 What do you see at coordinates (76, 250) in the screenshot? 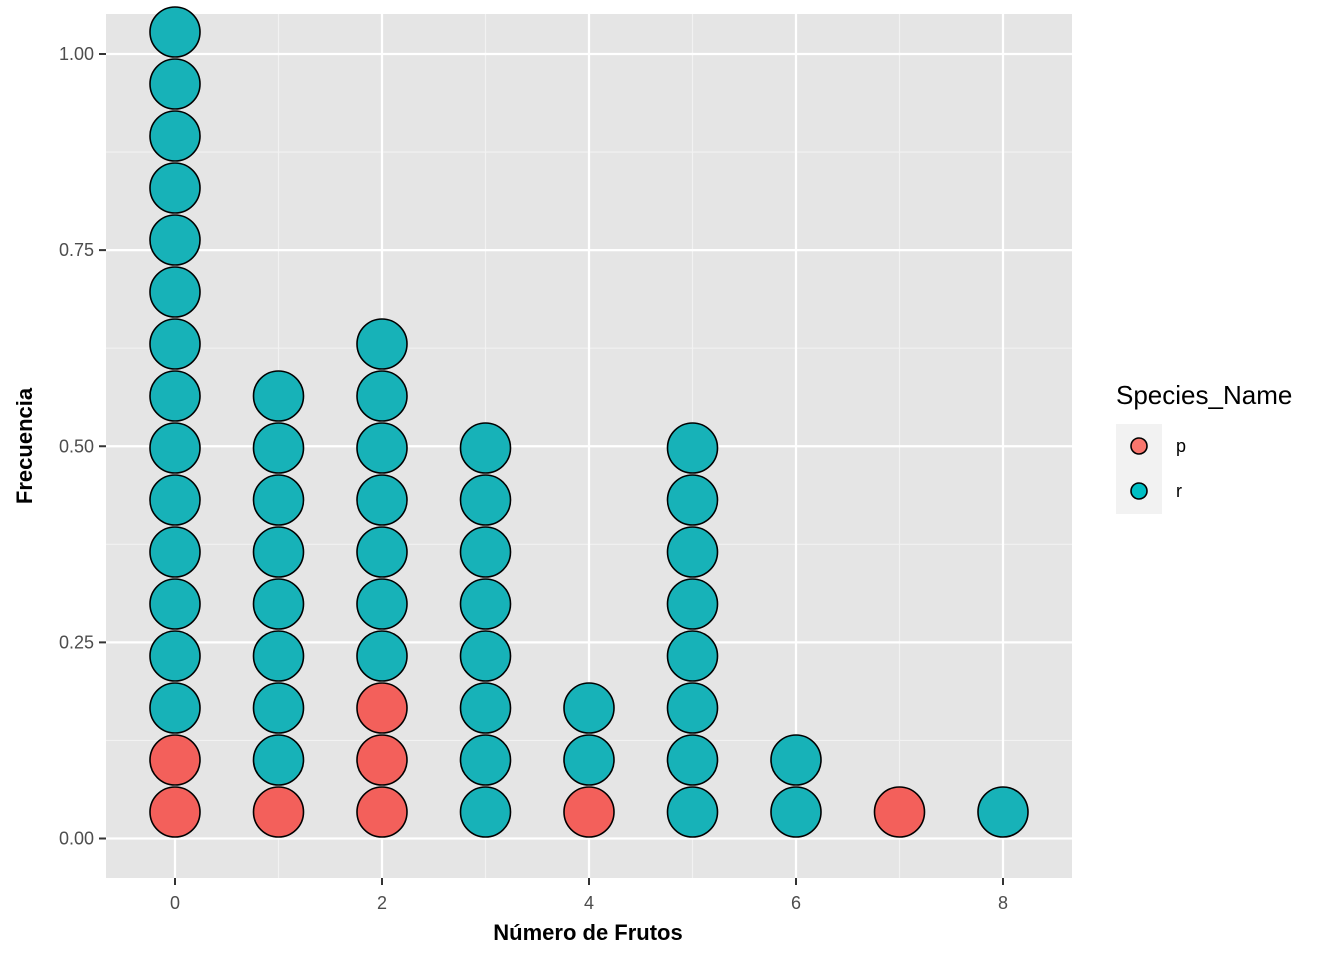
I see `y-tick-label: 0.75` at bounding box center [76, 250].